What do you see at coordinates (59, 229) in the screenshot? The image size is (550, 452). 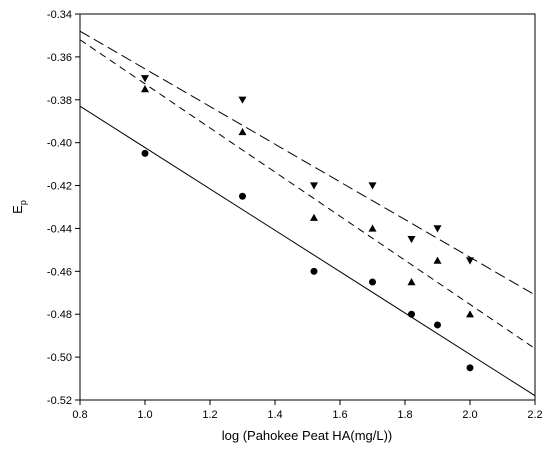 I see `y-tick-label: -0.44` at bounding box center [59, 229].